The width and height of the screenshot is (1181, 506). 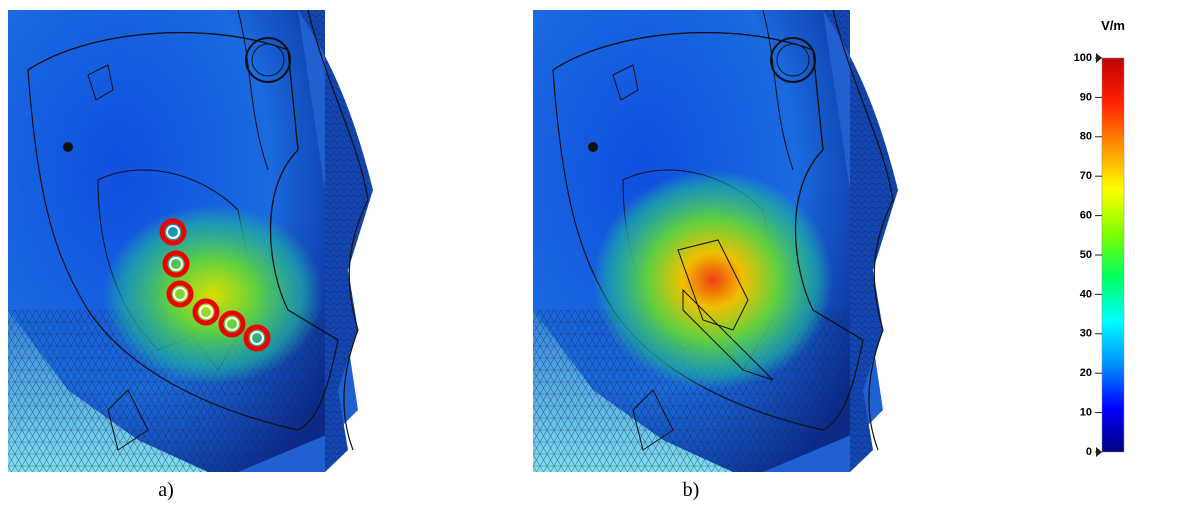 I want to click on colorbar-title: V/m, so click(x=1113, y=25).